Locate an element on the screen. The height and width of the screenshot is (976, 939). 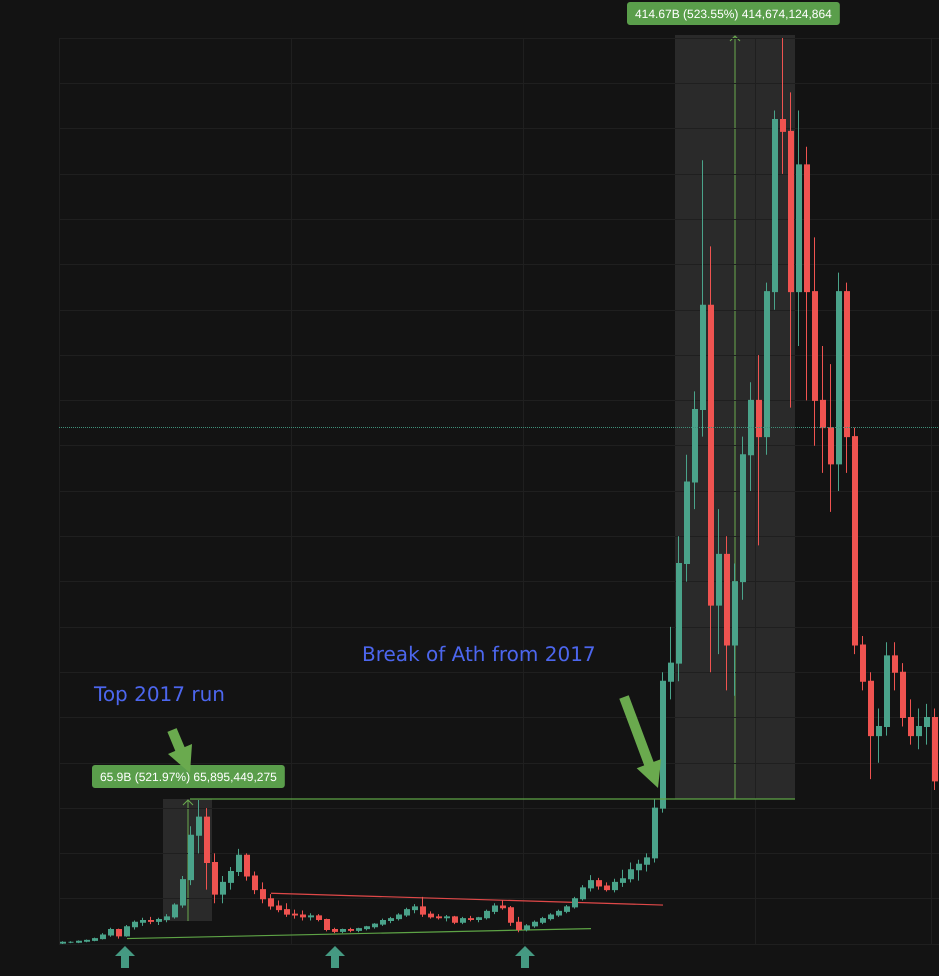
annotation: 65.9B (521.97%) 65,895,449,275 is located at coordinates (189, 777).